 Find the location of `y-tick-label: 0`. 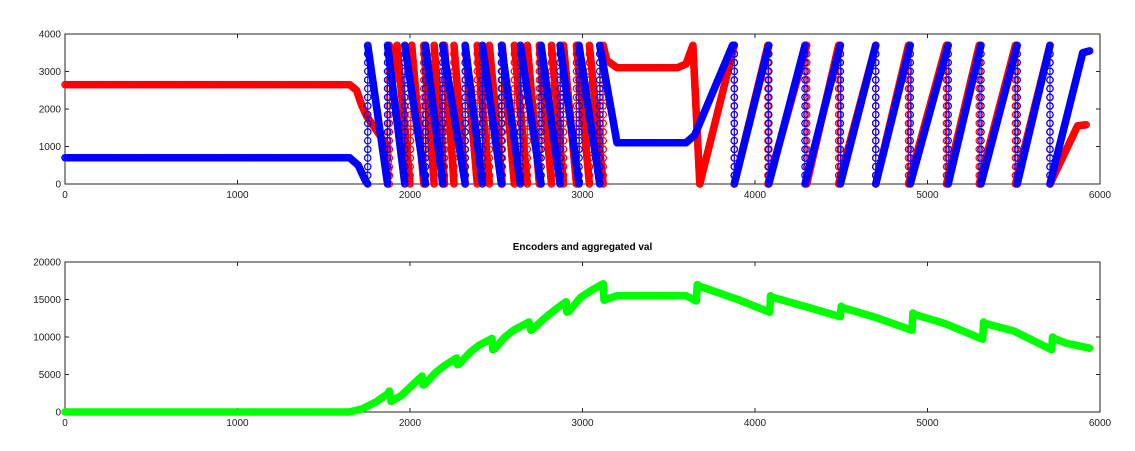

y-tick-label: 0 is located at coordinates (58, 185).